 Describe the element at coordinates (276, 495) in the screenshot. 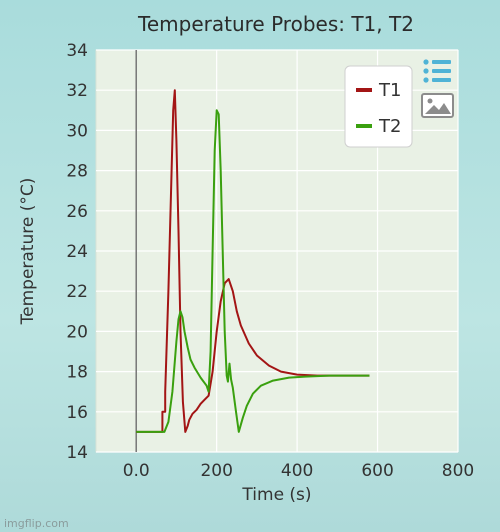

I see `x-axis-label: Time (s)` at that location.